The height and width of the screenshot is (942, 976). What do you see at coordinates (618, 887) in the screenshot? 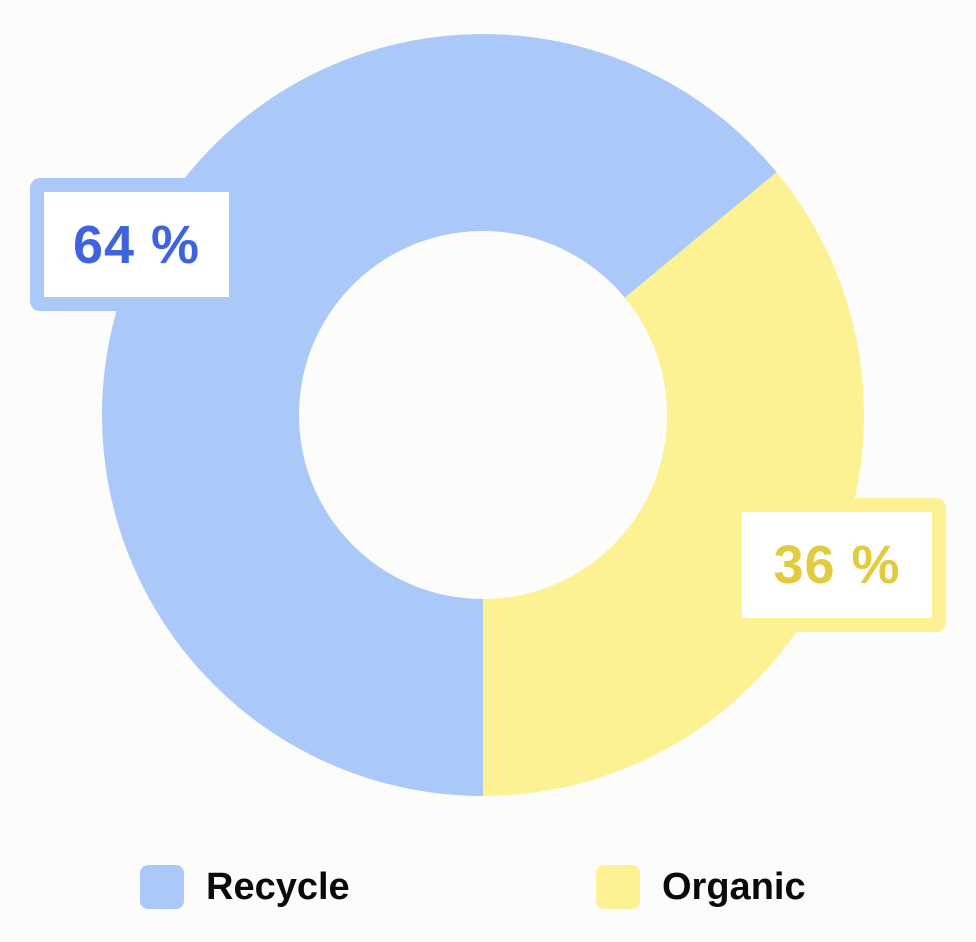
I see `legend-swatch-organic` at bounding box center [618, 887].